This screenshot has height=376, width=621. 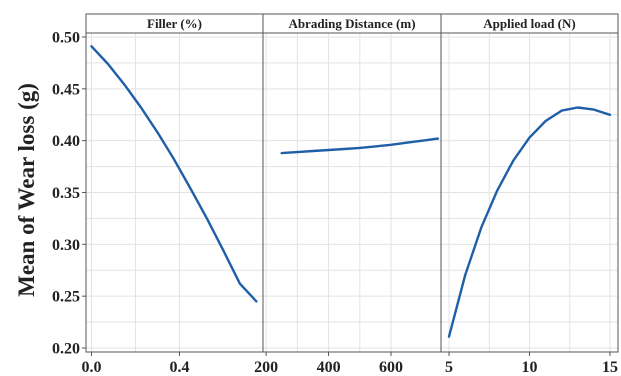 I want to click on x-tick-label: 10, so click(x=530, y=367).